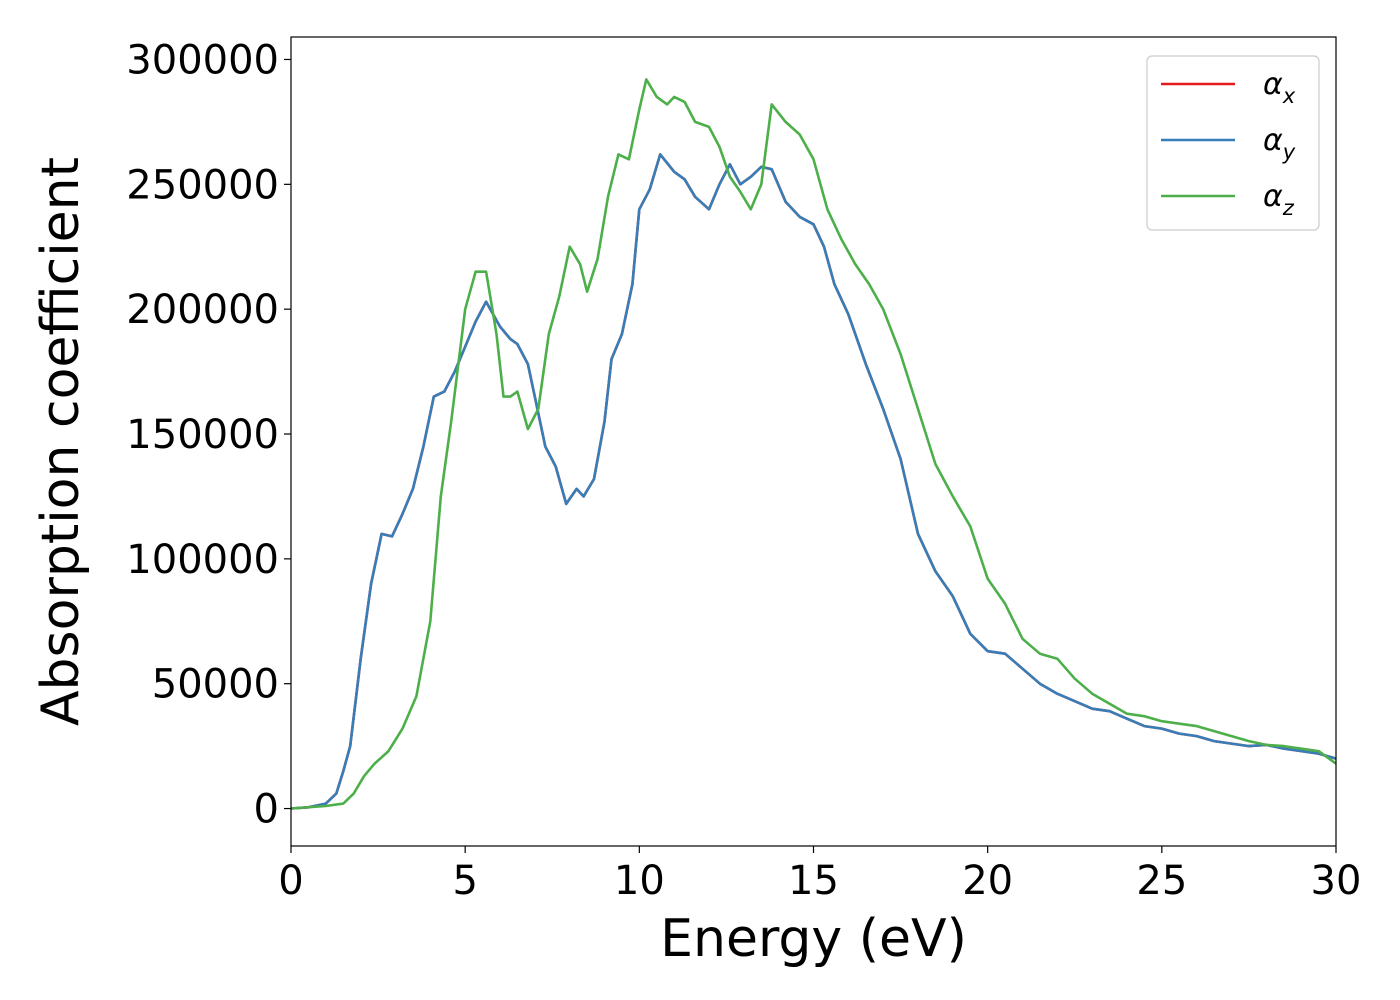 The height and width of the screenshot is (1000, 1400). Describe the element at coordinates (202, 185) in the screenshot. I see `y-tick-label: 250000` at that location.